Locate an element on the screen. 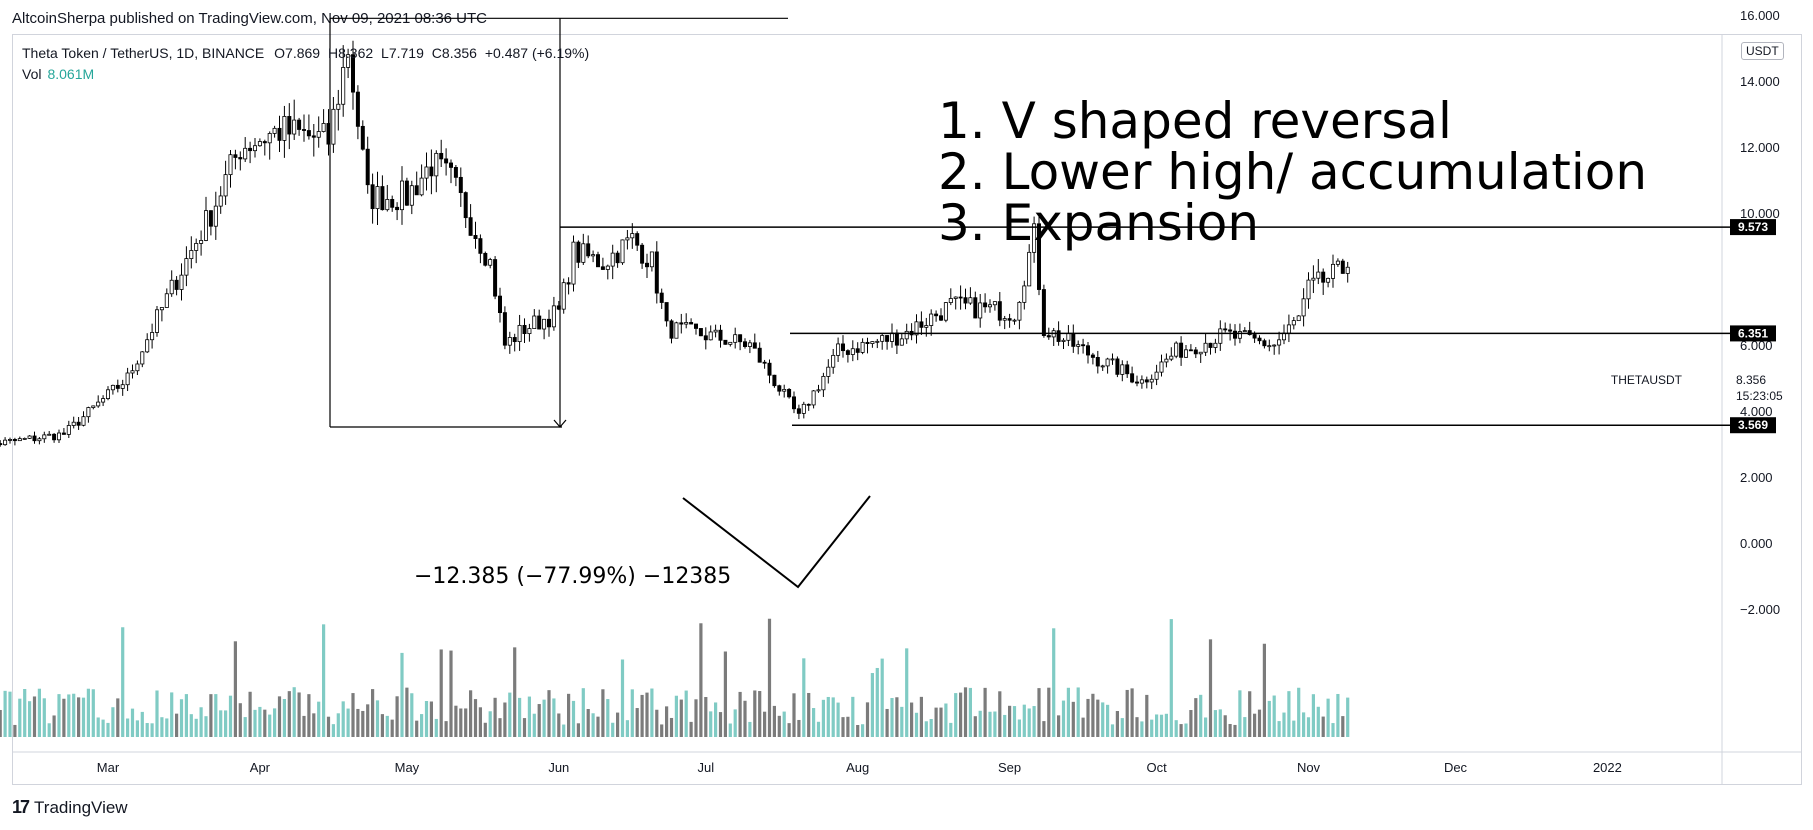 The image size is (1813, 830). close-value: 8.356 is located at coordinates (459, 53).